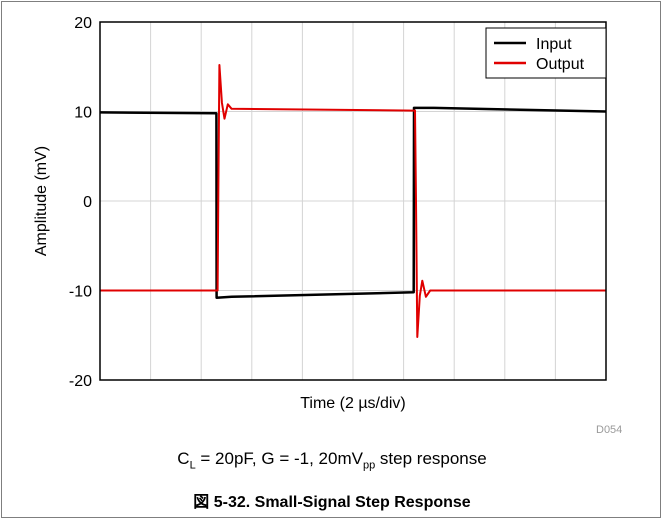 Image resolution: width=664 pixels, height=521 pixels. What do you see at coordinates (279, 458) in the screenshot?
I see `cond-middle: = 20pF, G = -1, 20mV` at bounding box center [279, 458].